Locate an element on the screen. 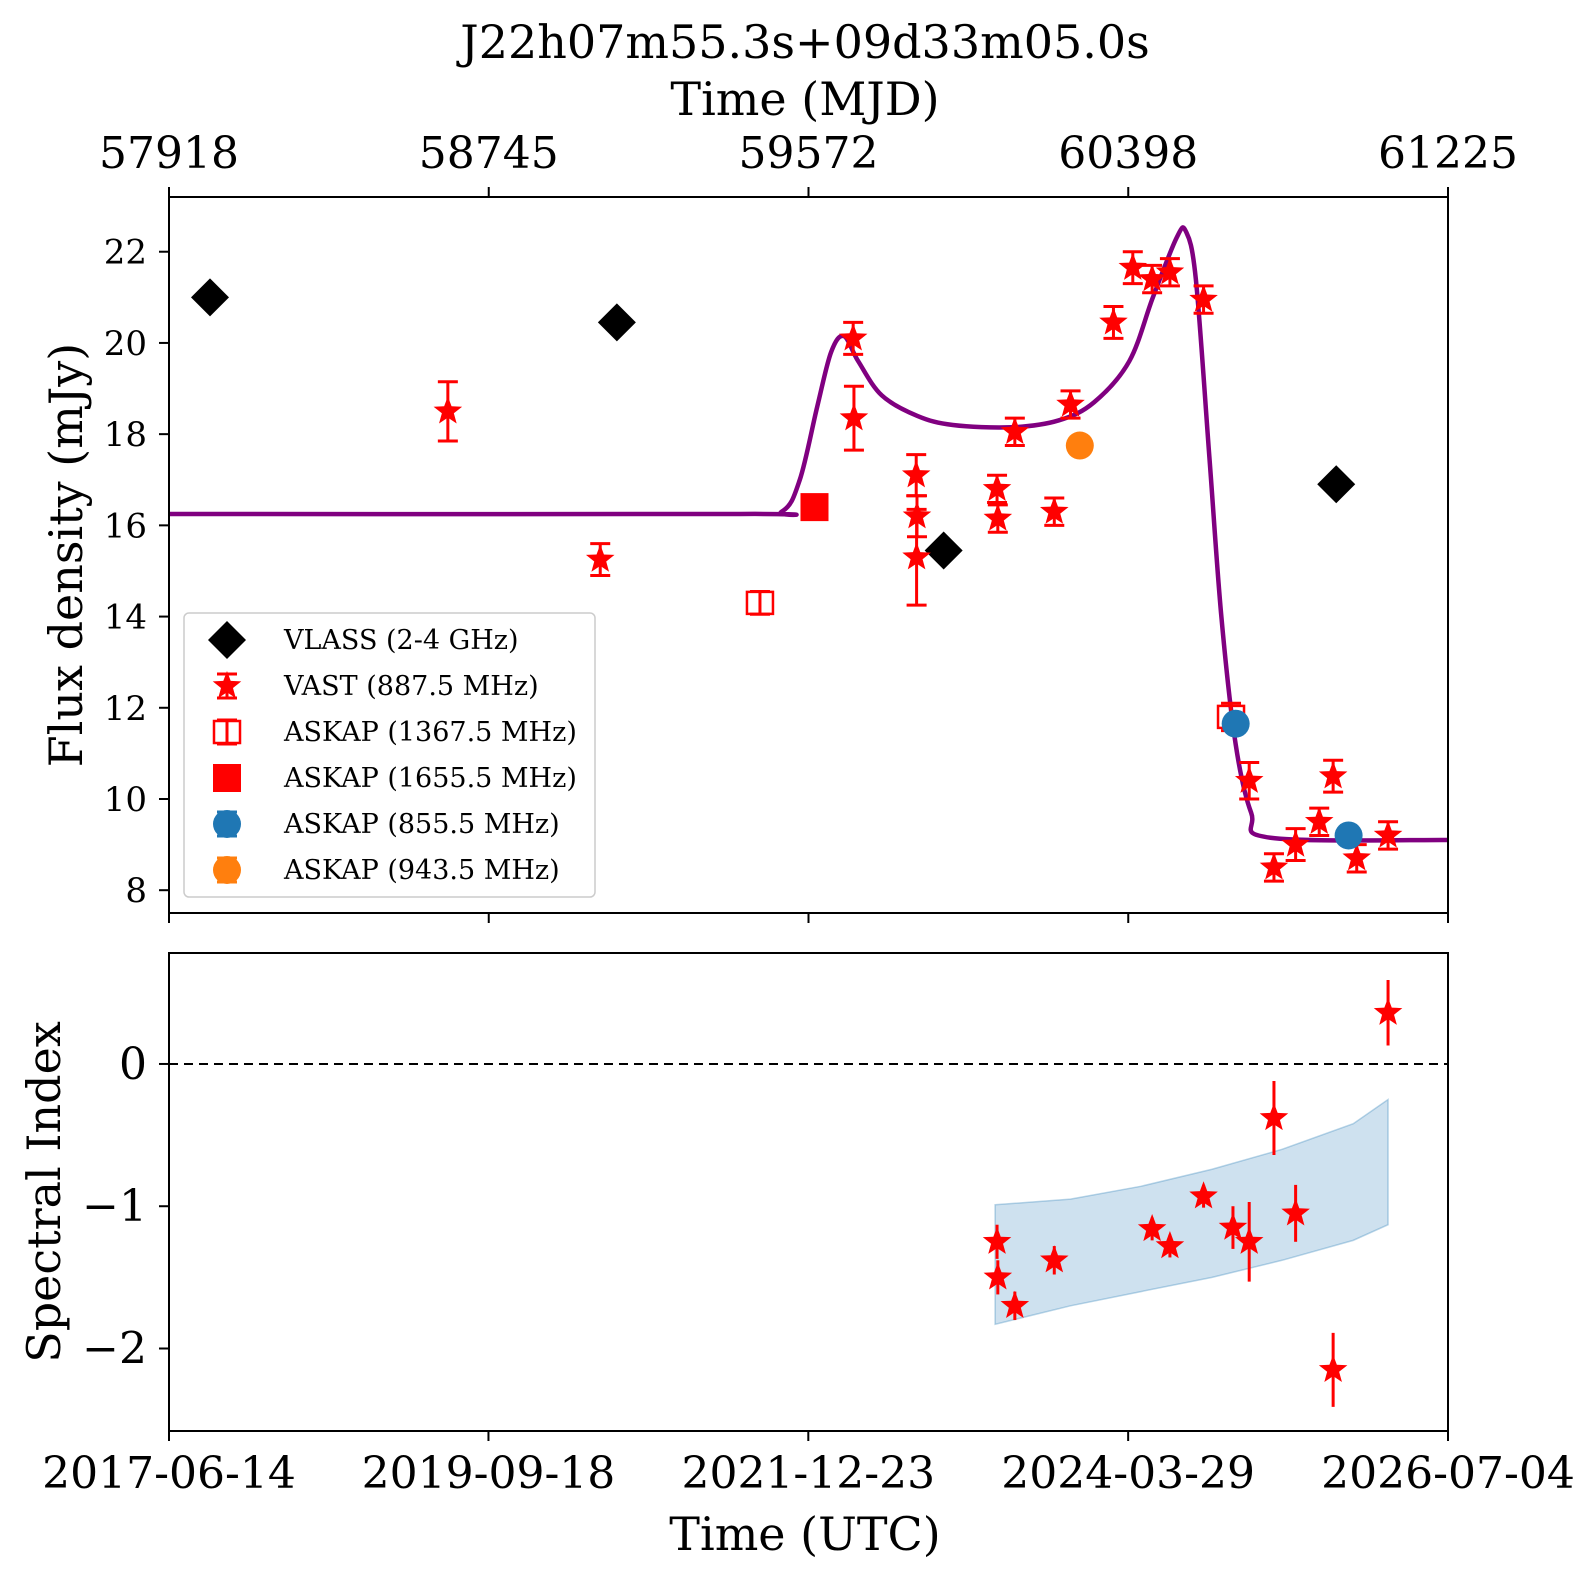 The height and width of the screenshot is (1580, 1580). flux-tick-label: 20 is located at coordinates (125, 344).